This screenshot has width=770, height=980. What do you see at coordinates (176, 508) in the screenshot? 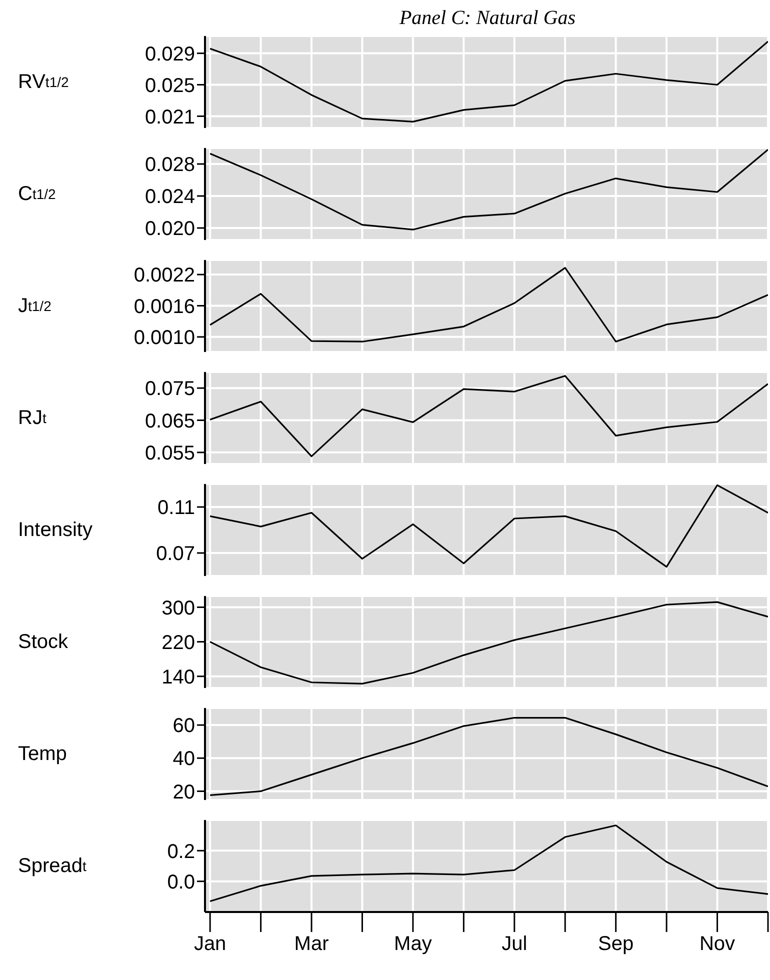
I see `y-tick-label: 0.11` at bounding box center [176, 508].